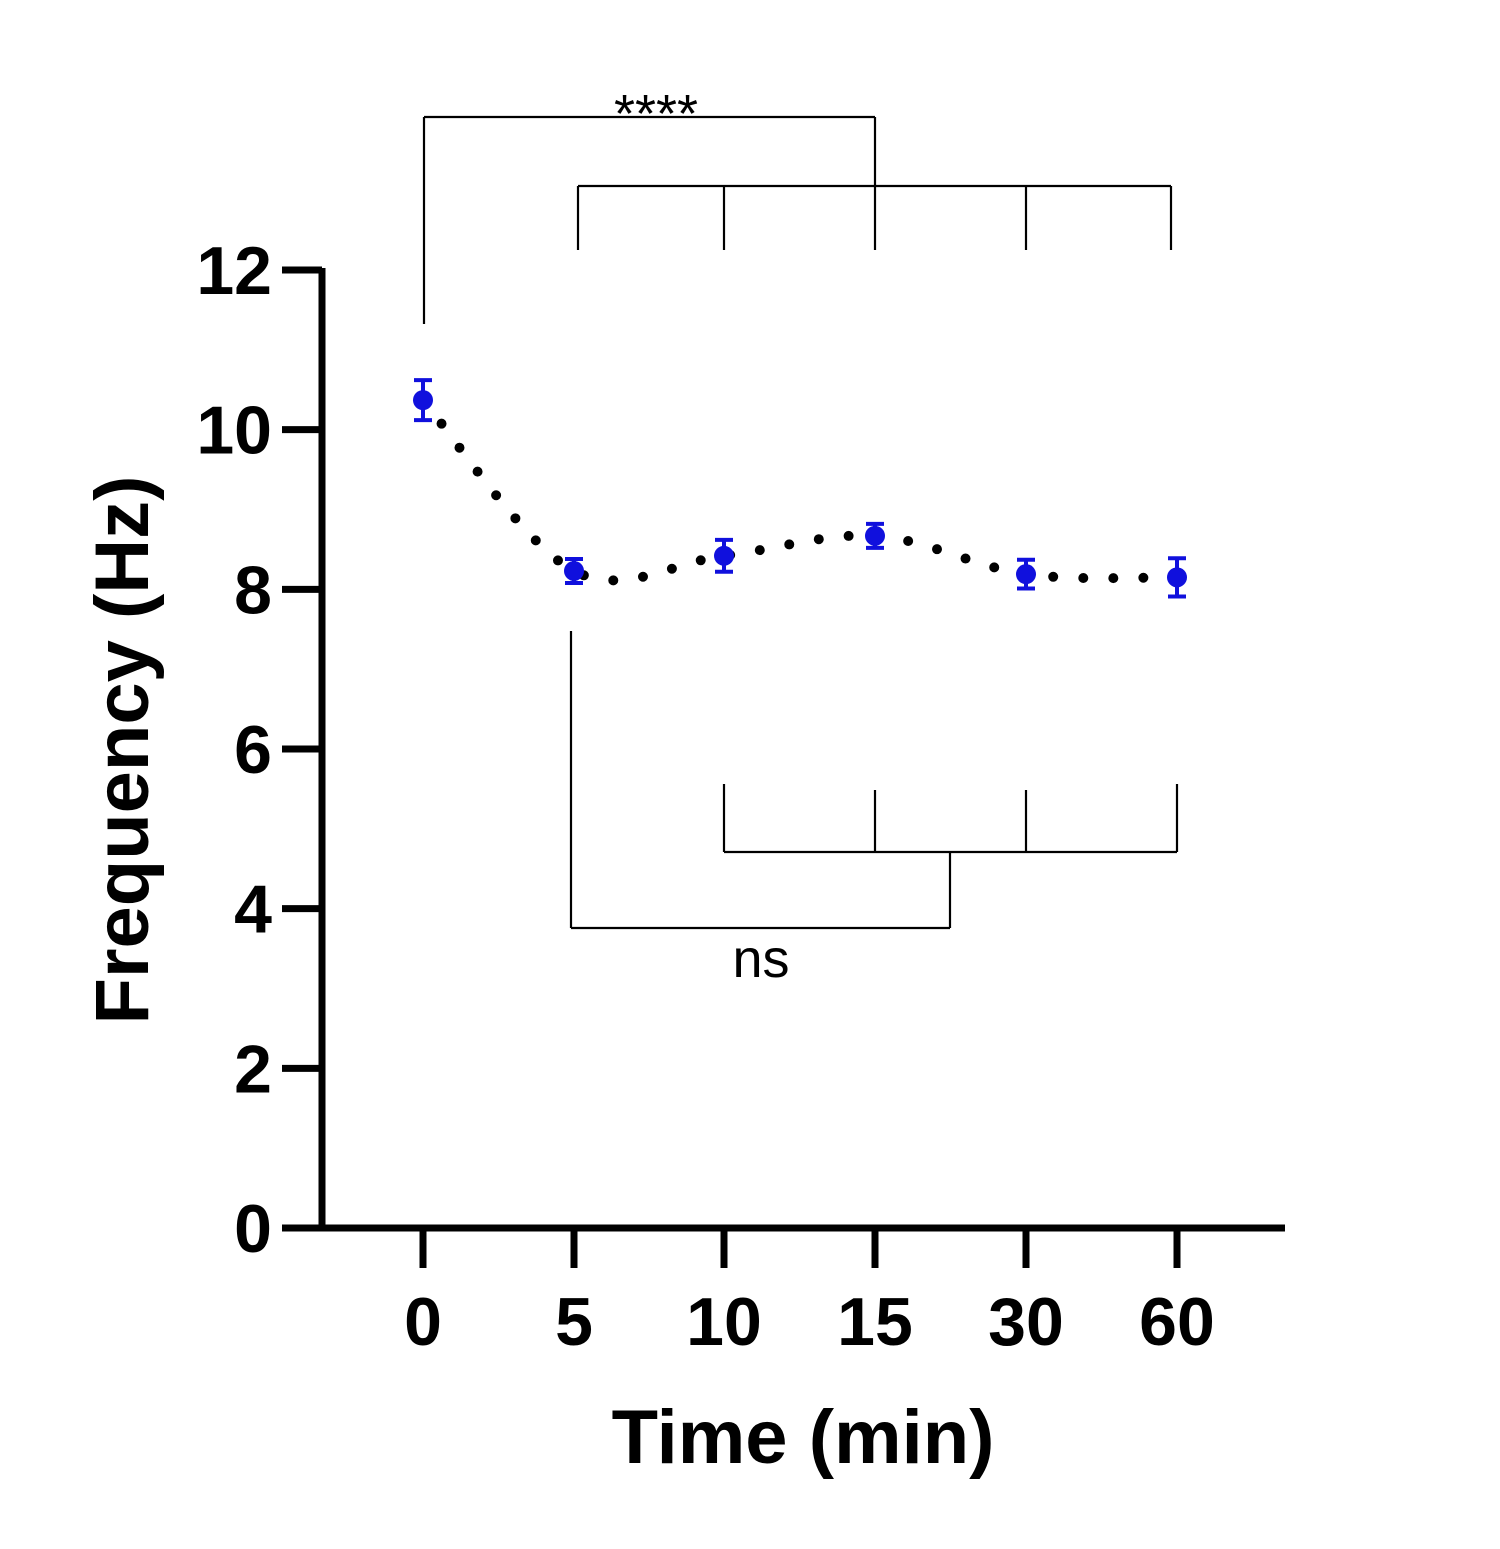 The image size is (1500, 1549). I want to click on x-tick-label: 10, so click(724, 1322).